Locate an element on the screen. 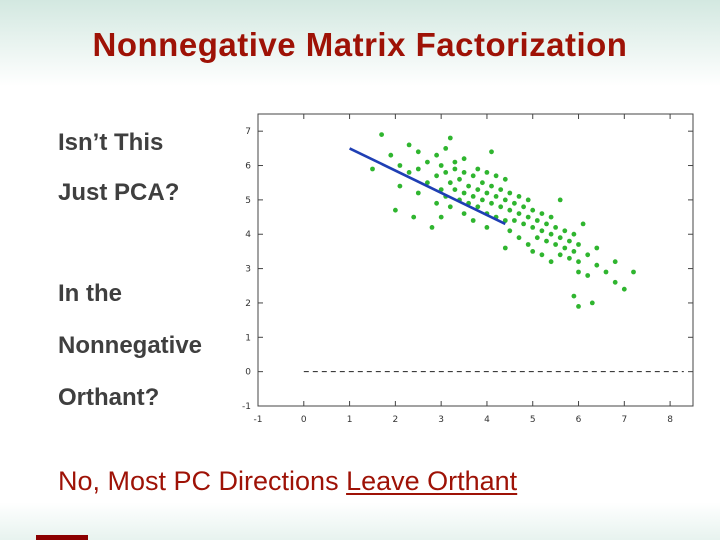  question-text-block-2: In the Nonnegative Orthant? is located at coordinates (130, 346).